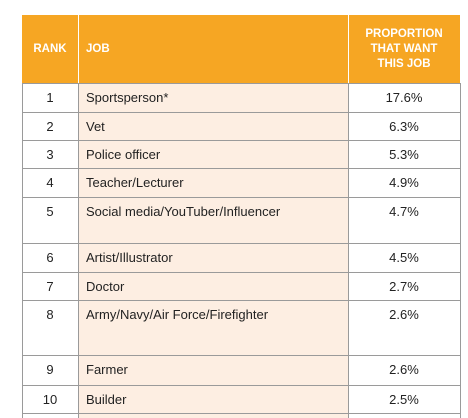  Describe the element at coordinates (50, 286) in the screenshot. I see `rank-cell: 7` at that location.